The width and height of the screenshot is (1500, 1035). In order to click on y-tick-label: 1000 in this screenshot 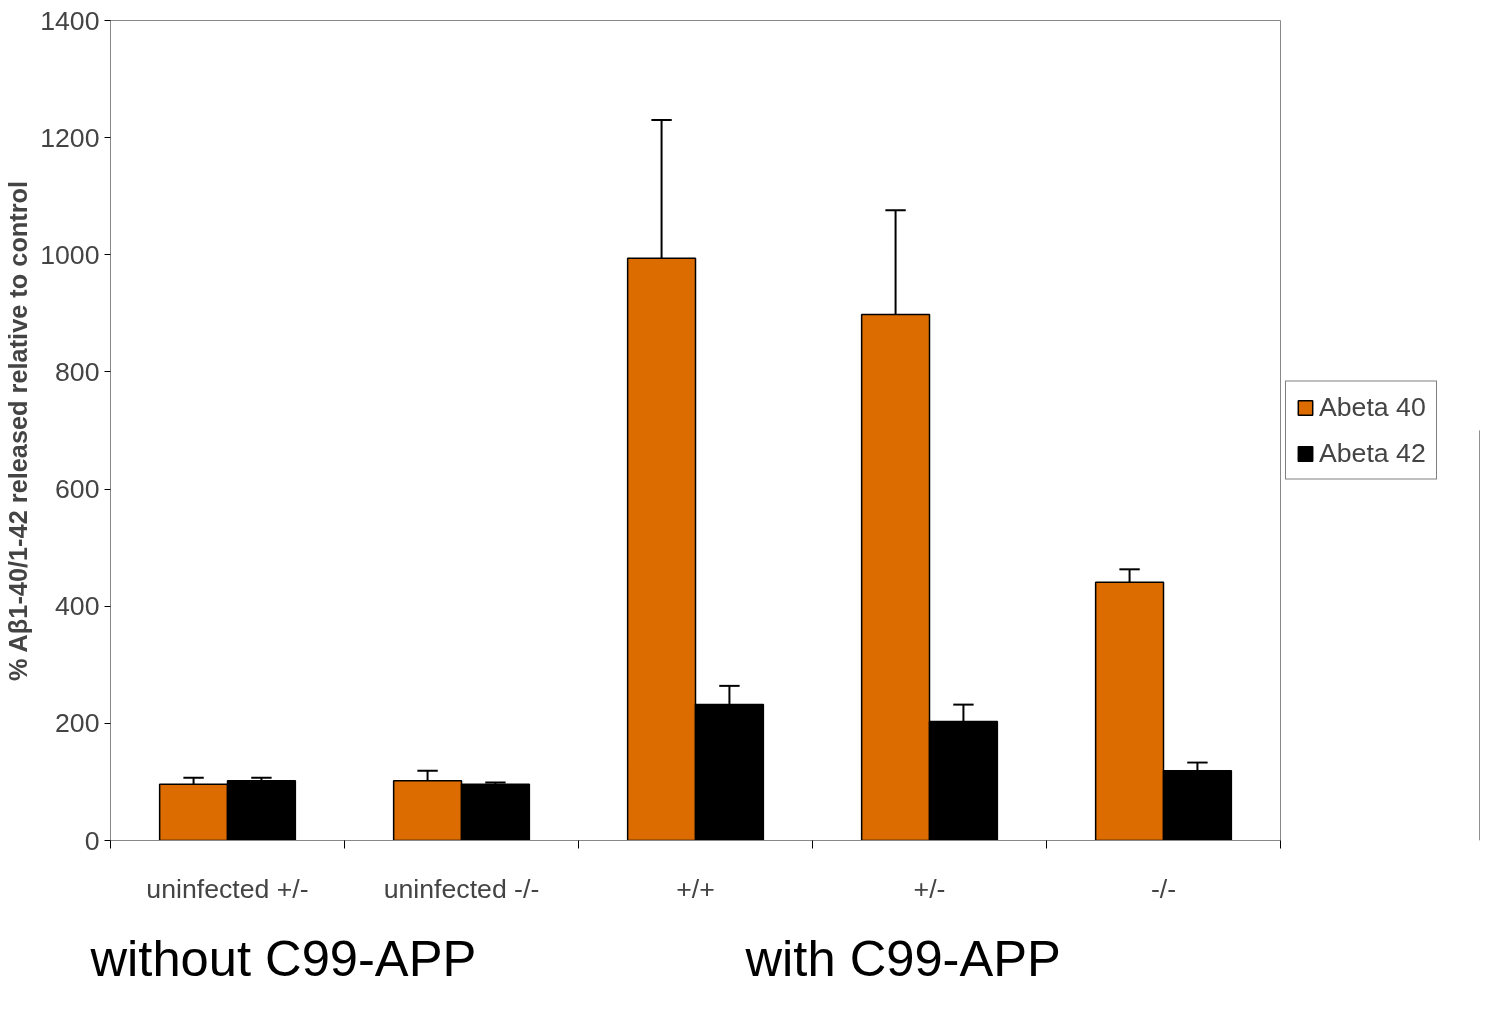, I will do `click(70, 254)`.